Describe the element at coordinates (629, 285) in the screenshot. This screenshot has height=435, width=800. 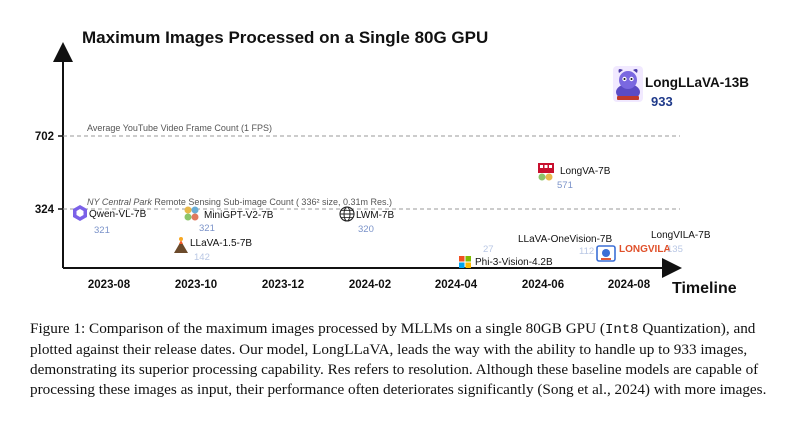
I see `x-tick-label: 2024-08` at that location.